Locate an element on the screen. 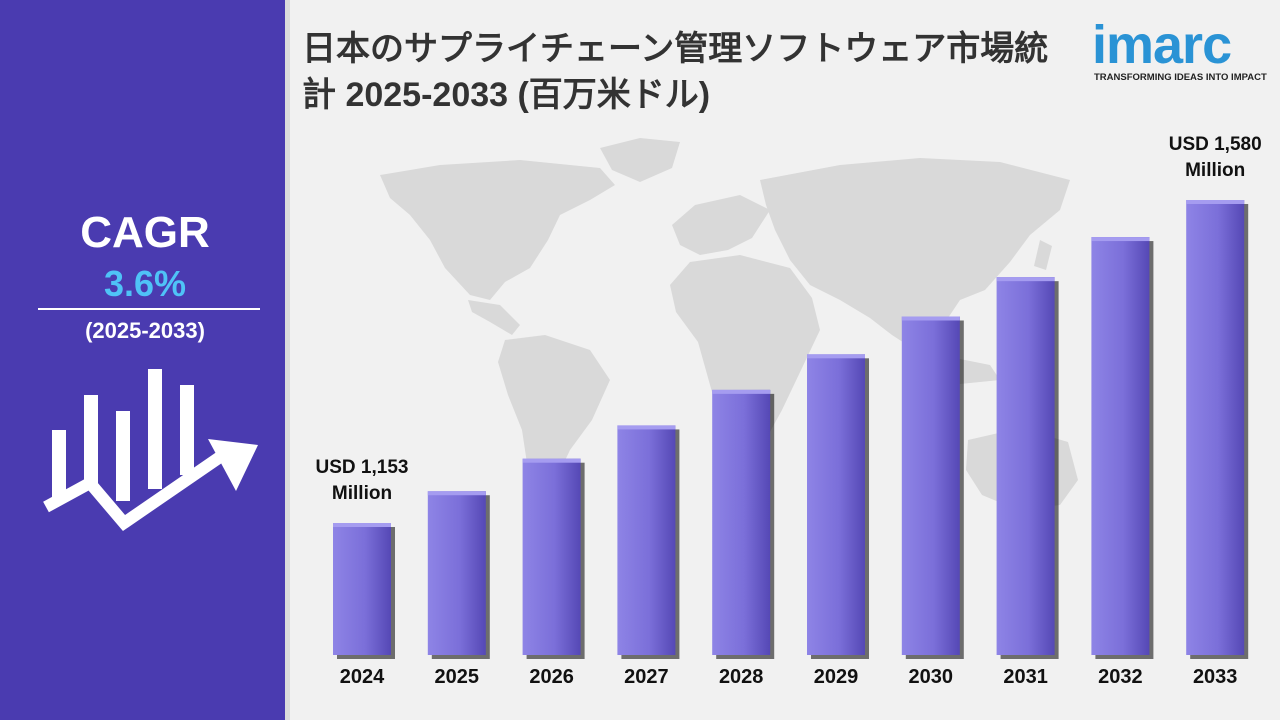 The width and height of the screenshot is (1280, 720). bar-2028 is located at coordinates (741, 522).